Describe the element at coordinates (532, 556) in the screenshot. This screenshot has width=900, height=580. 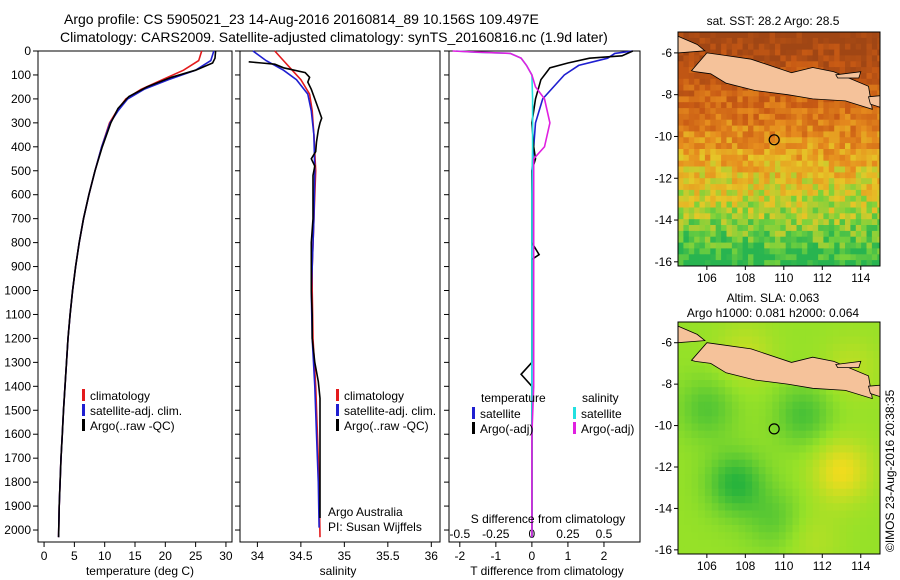
I see `x-tick-label: 0` at that location.